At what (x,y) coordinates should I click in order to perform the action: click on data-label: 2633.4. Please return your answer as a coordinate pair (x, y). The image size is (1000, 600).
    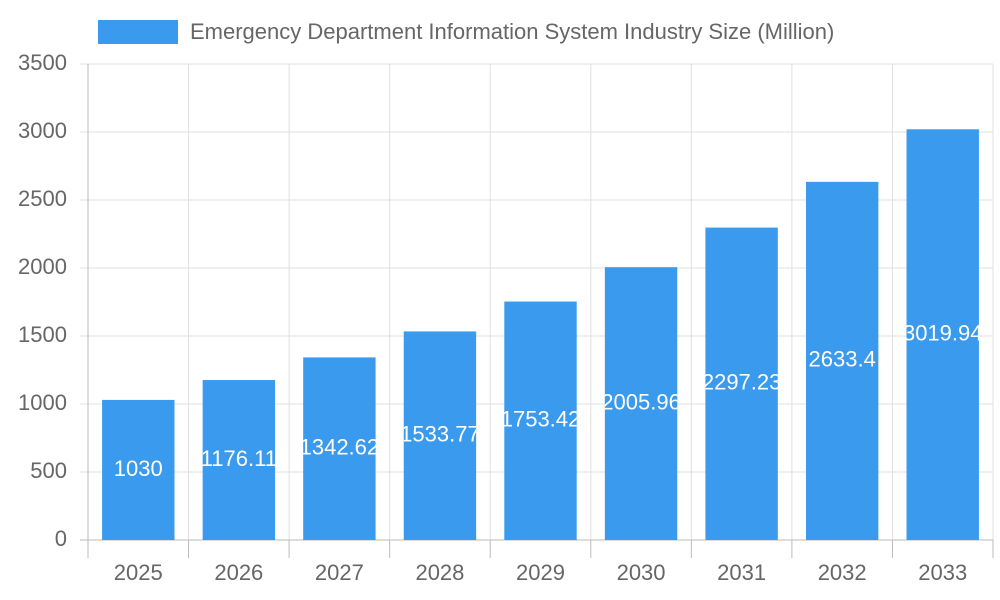
    Looking at the image, I should click on (842, 359).